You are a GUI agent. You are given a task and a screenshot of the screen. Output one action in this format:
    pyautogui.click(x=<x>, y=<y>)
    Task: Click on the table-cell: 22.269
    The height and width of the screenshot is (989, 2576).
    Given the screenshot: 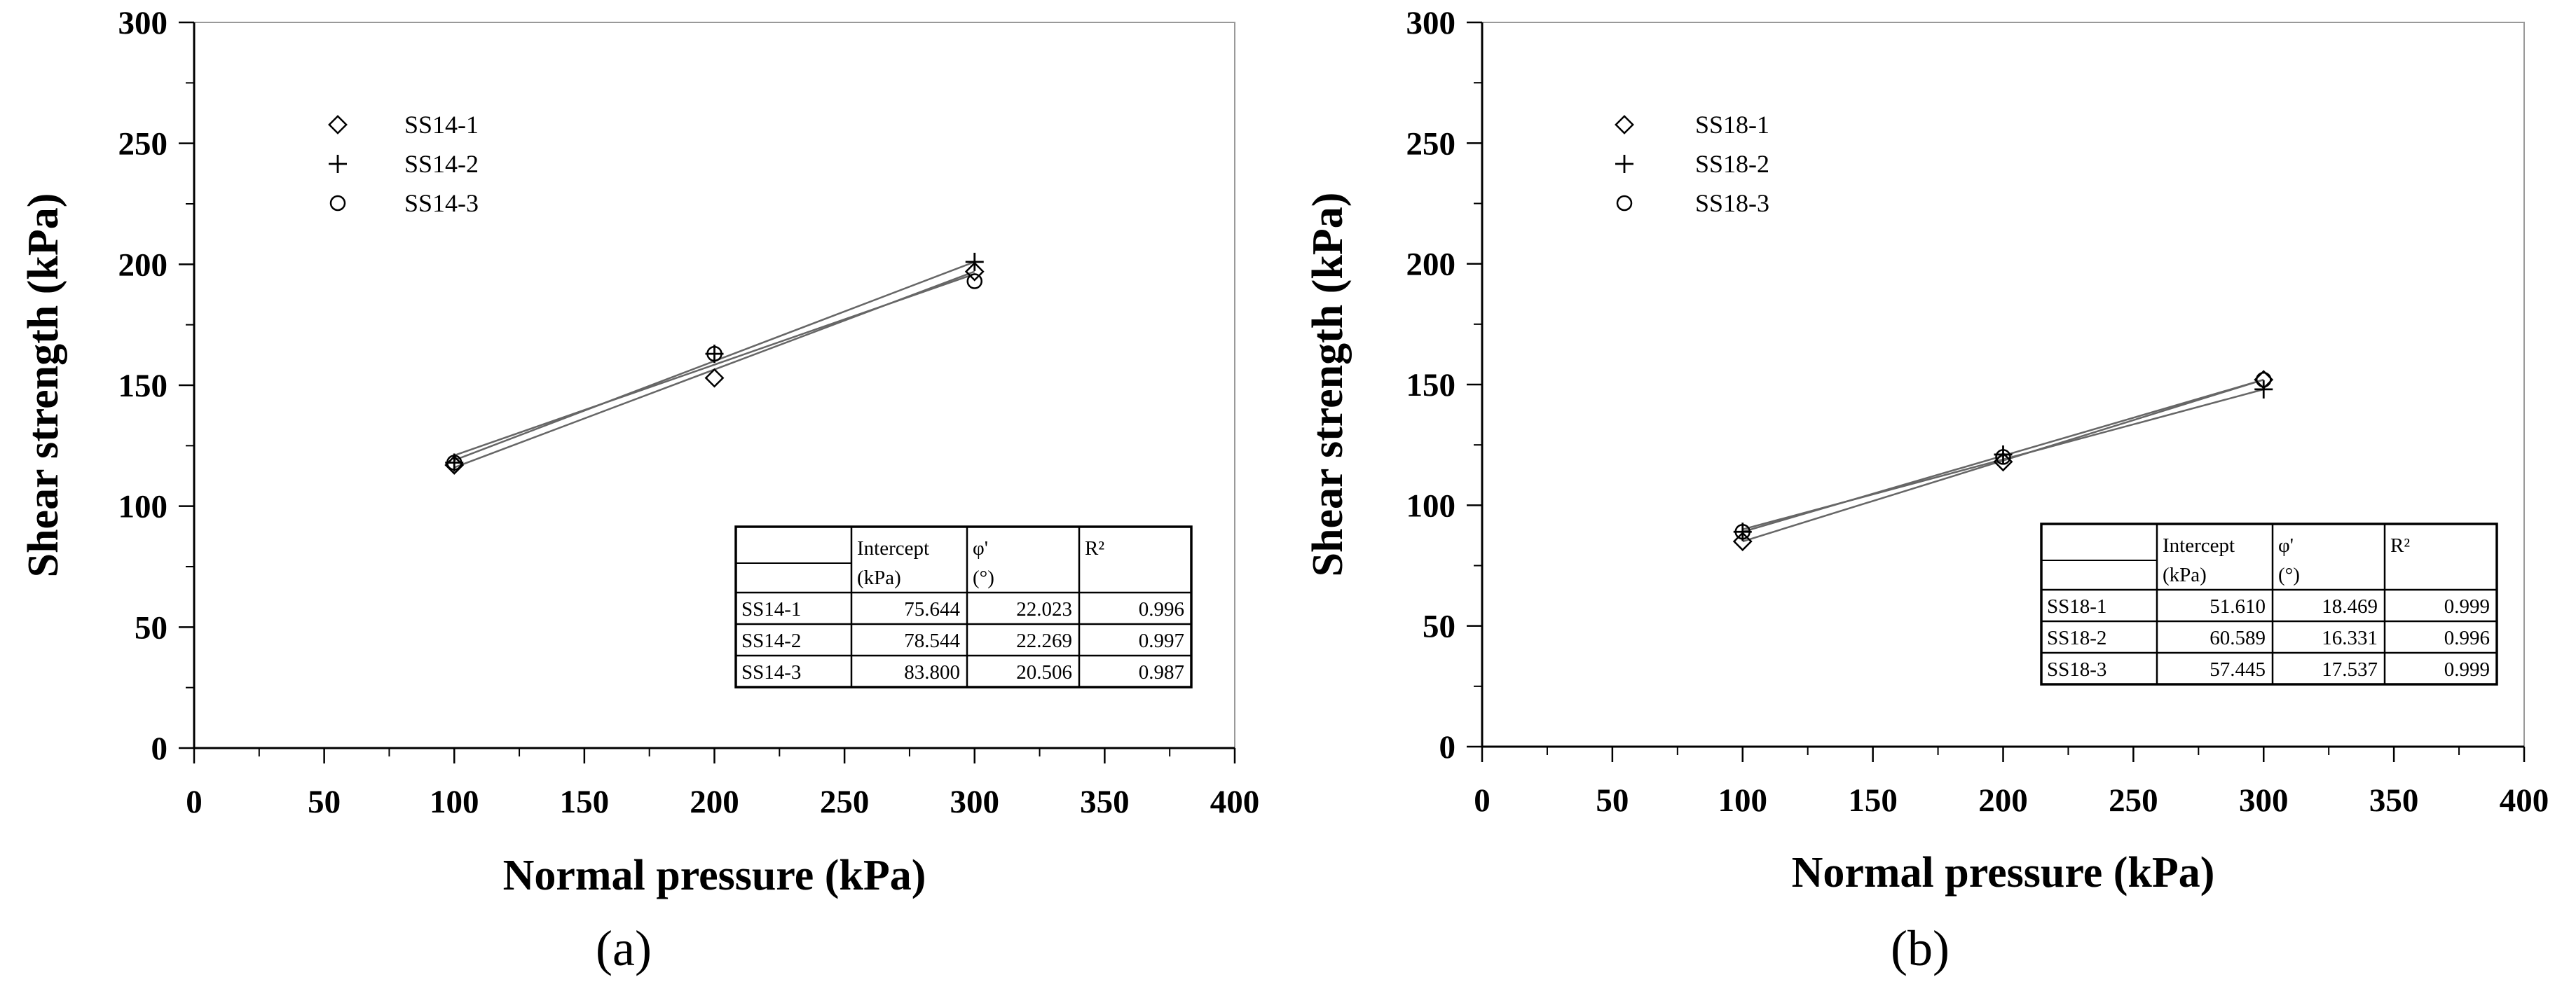 What is the action you would take?
    pyautogui.click(x=1044, y=641)
    